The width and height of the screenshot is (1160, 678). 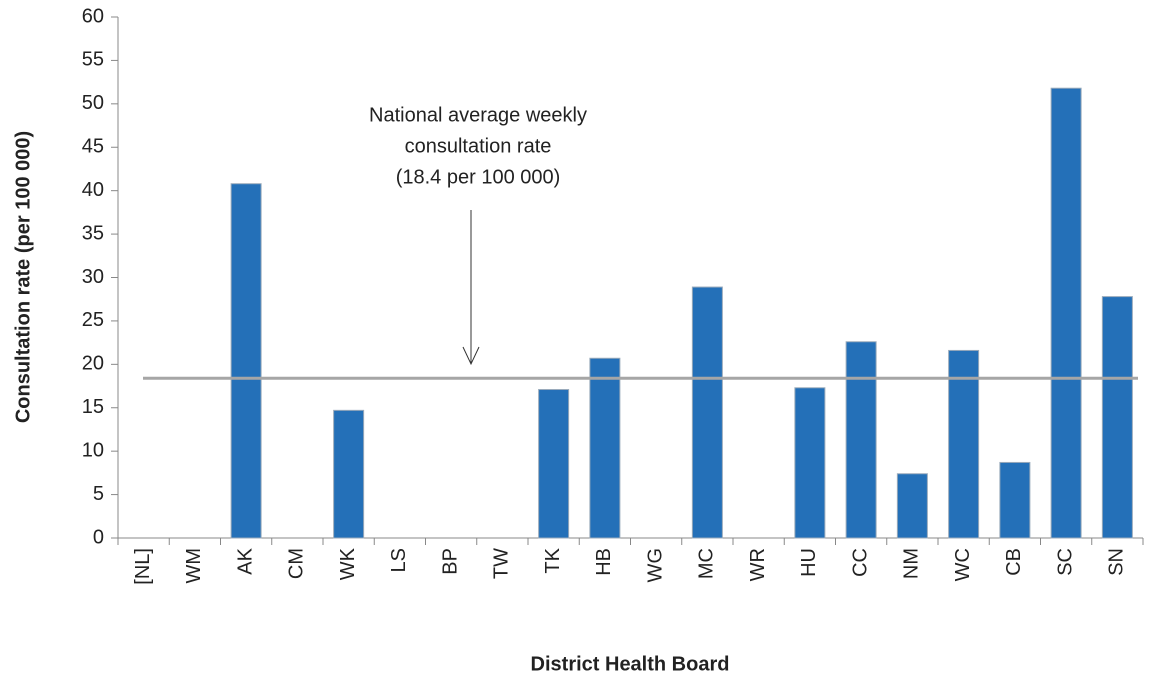 I want to click on y-tick-label: 45, so click(x=93, y=147).